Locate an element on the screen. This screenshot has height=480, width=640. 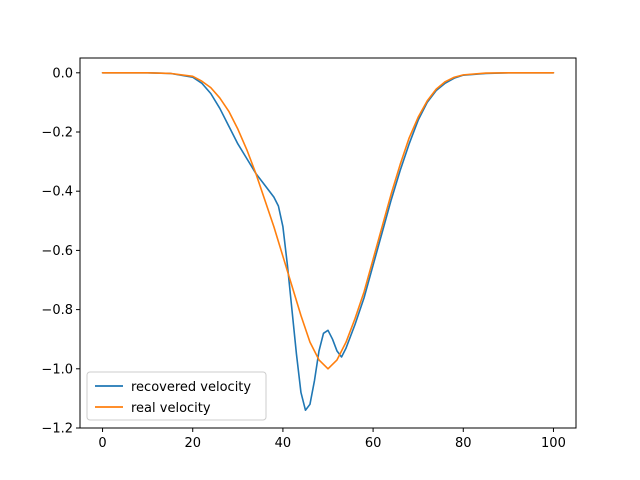
y-tick-label: −0.6 is located at coordinates (57, 251).